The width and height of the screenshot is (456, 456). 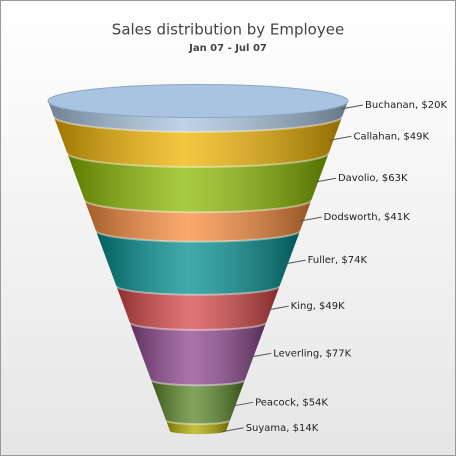 I want to click on data-label: Leverling, $77K, so click(x=312, y=353).